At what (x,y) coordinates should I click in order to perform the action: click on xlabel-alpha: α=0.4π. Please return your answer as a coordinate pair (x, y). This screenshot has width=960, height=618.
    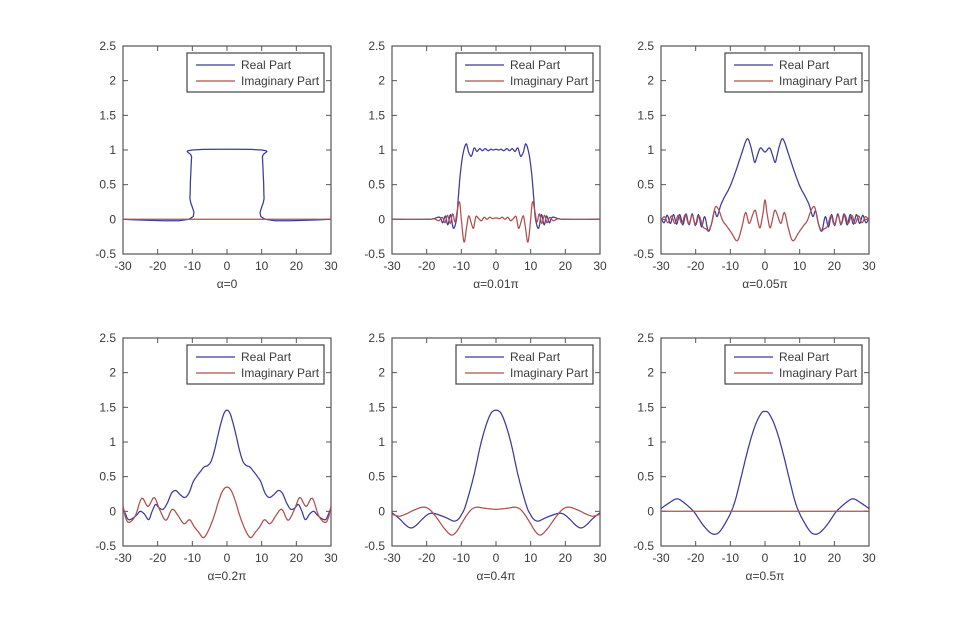
    Looking at the image, I should click on (496, 576).